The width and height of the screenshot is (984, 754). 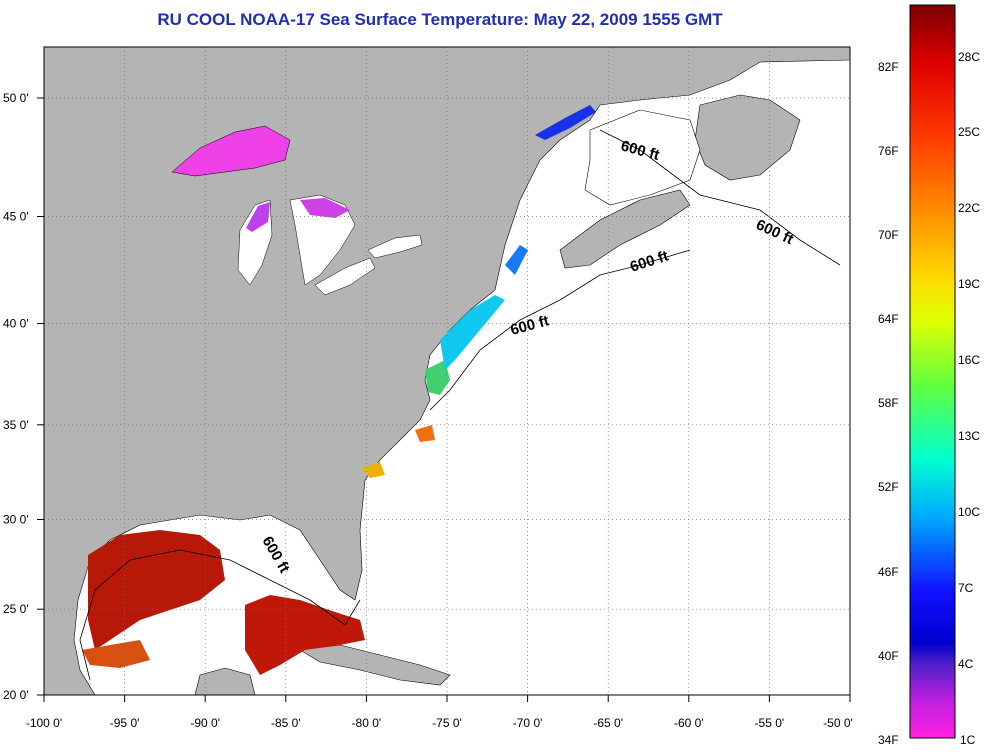 What do you see at coordinates (966, 664) in the screenshot?
I see `colorbar-celsius-label: 4C` at bounding box center [966, 664].